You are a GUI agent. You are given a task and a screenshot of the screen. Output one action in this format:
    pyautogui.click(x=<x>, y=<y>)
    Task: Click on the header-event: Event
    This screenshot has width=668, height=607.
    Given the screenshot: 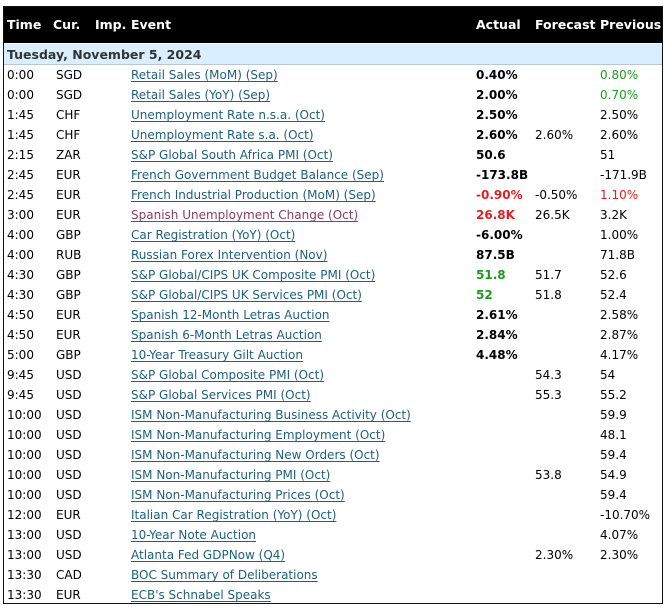 What is the action you would take?
    pyautogui.click(x=151, y=24)
    